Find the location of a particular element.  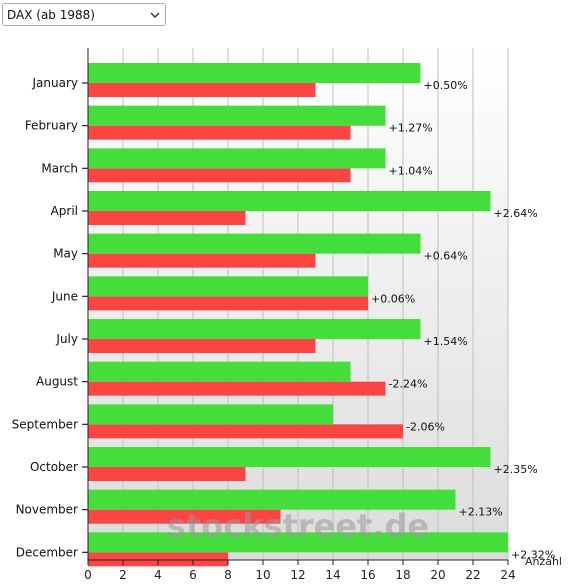

x-tick-label: 8 is located at coordinates (228, 575).